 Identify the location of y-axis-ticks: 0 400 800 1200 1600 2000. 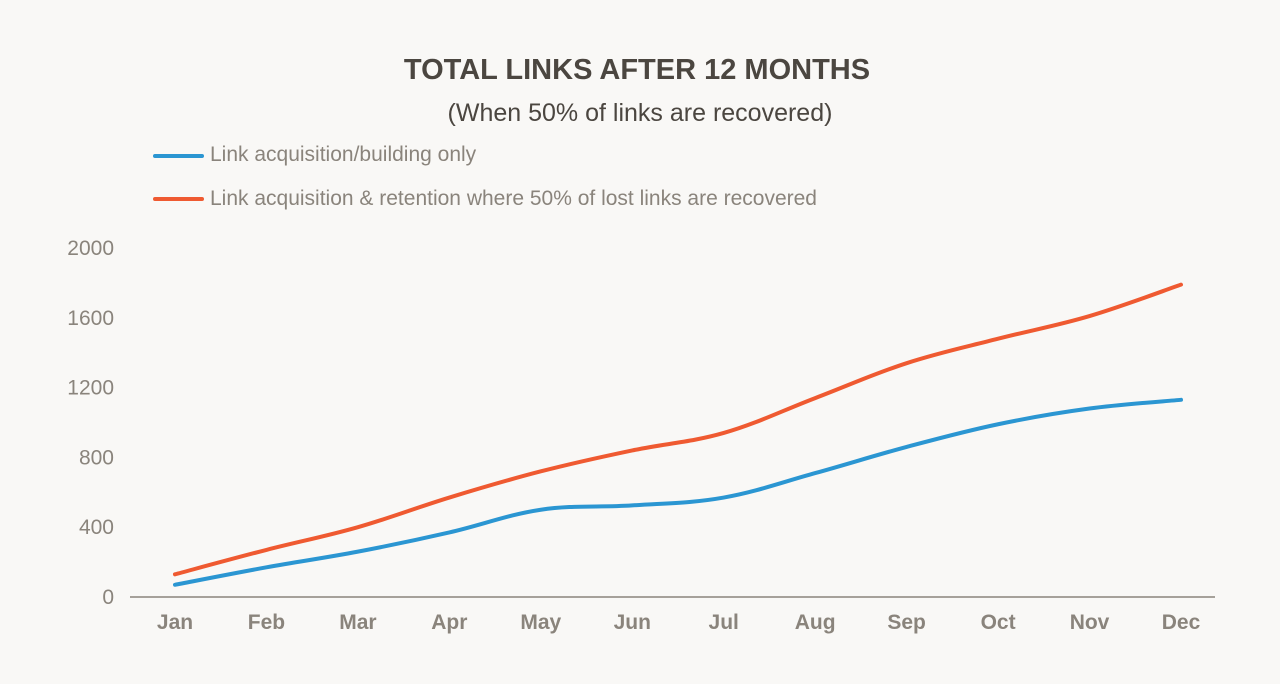
(90, 423).